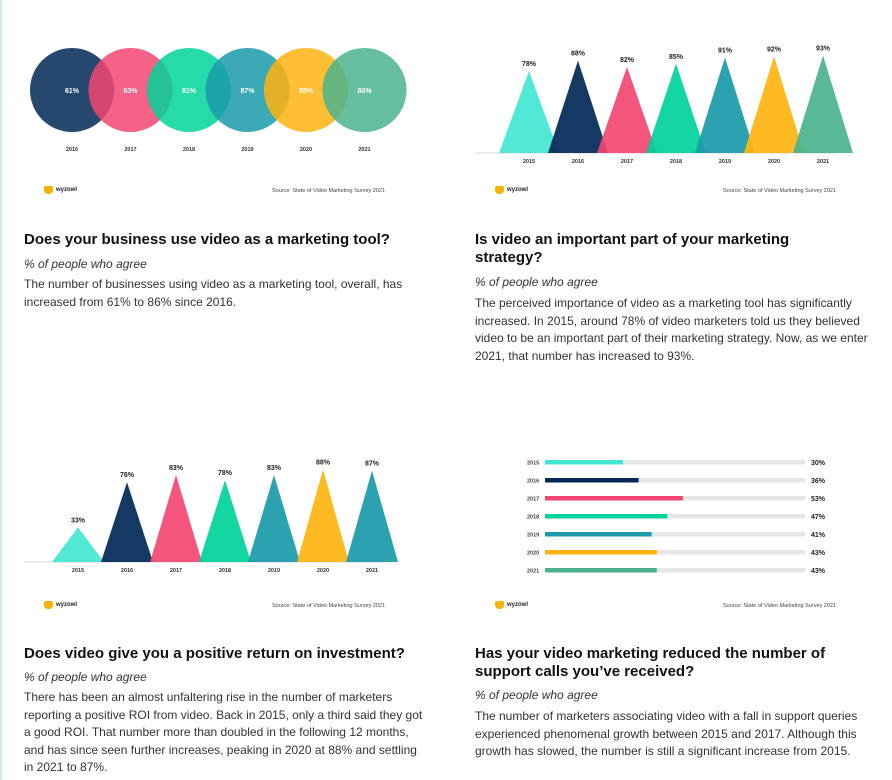  Describe the element at coordinates (533, 536) in the screenshot. I see `y-tick-label-2019: 2019` at that location.